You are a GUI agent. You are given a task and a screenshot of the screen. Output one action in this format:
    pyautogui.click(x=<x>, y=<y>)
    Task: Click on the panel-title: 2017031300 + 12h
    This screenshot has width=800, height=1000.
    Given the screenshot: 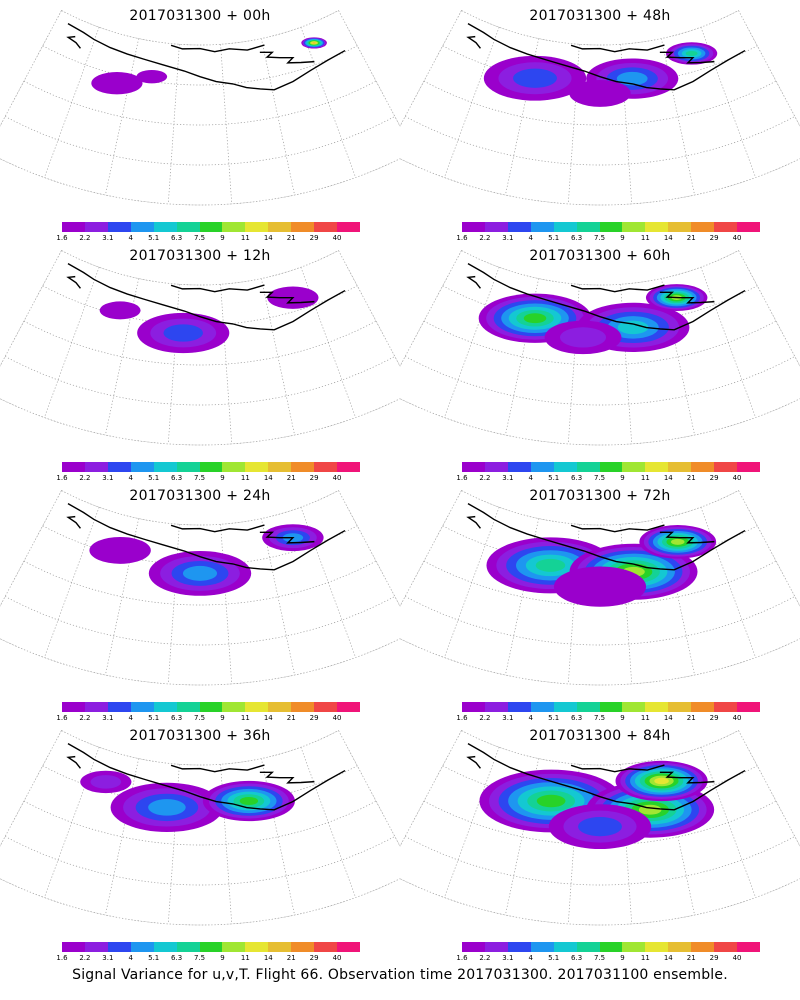 What is the action you would take?
    pyautogui.click(x=200, y=256)
    